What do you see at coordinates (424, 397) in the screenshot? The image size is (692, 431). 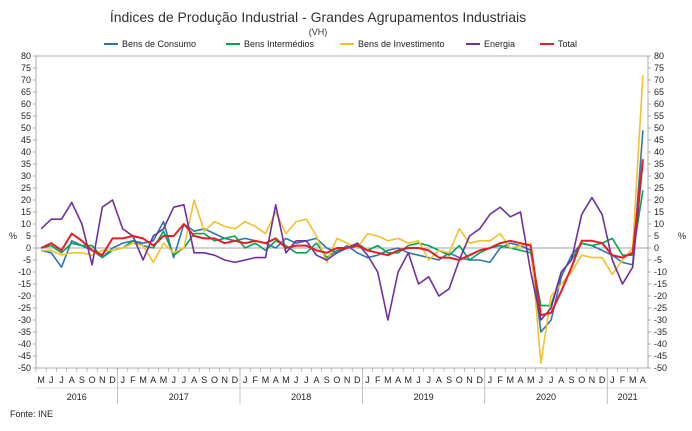 I see `x-year-label: 2019` at bounding box center [424, 397].